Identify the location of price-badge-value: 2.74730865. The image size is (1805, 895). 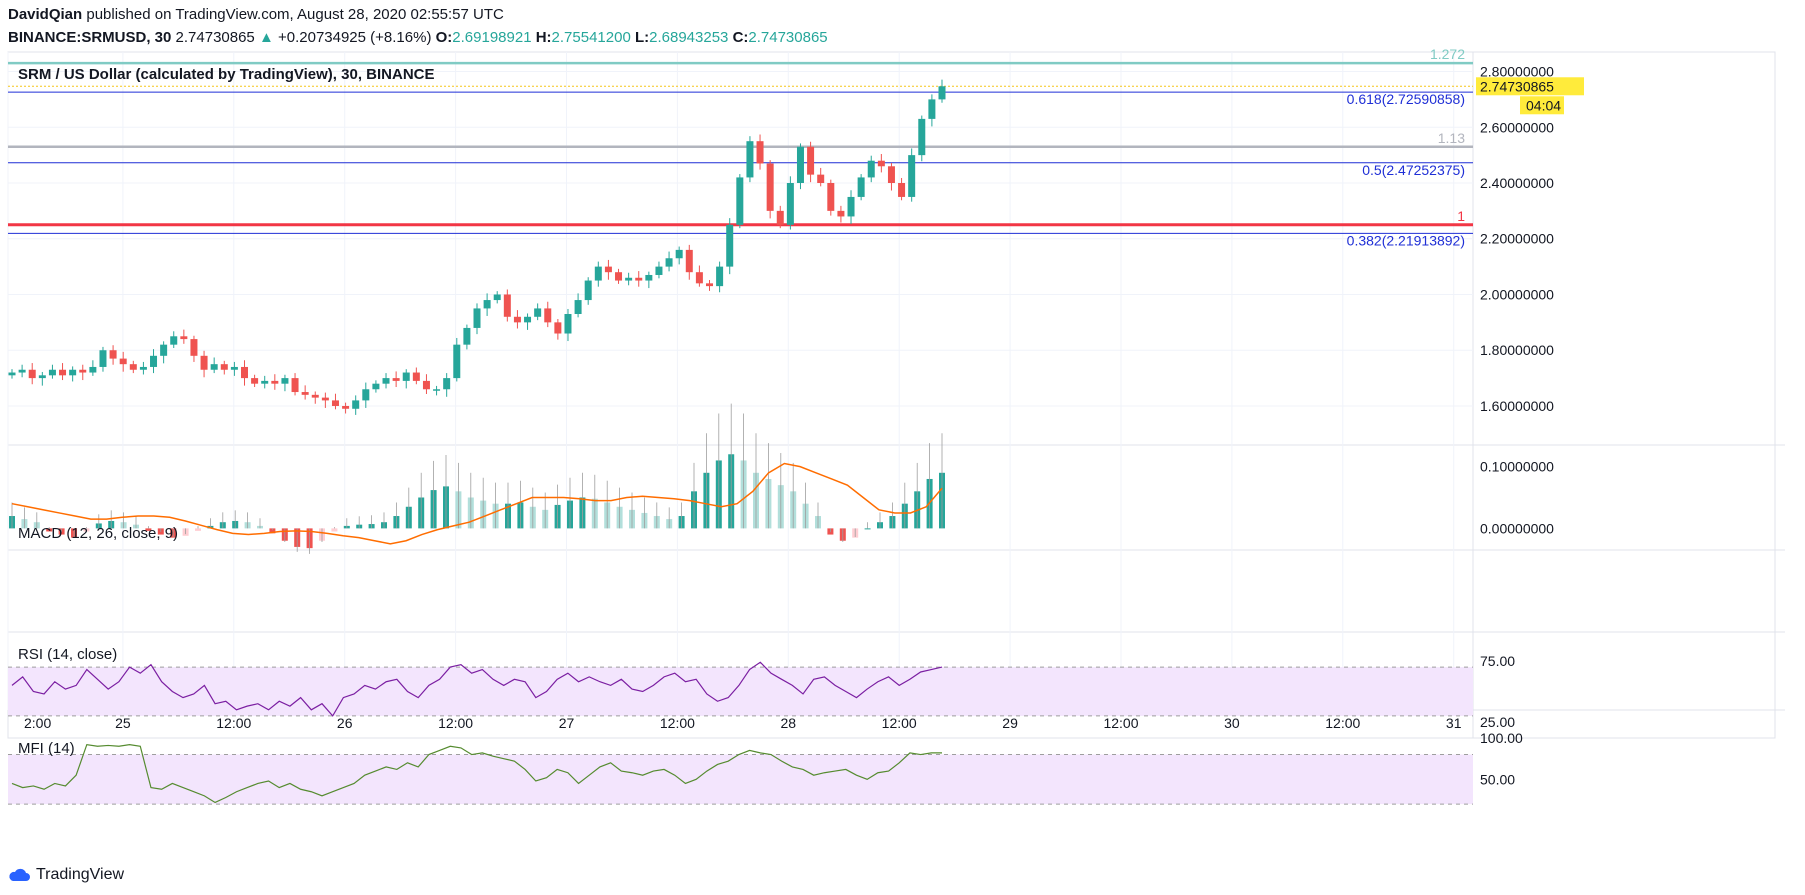
(1517, 86).